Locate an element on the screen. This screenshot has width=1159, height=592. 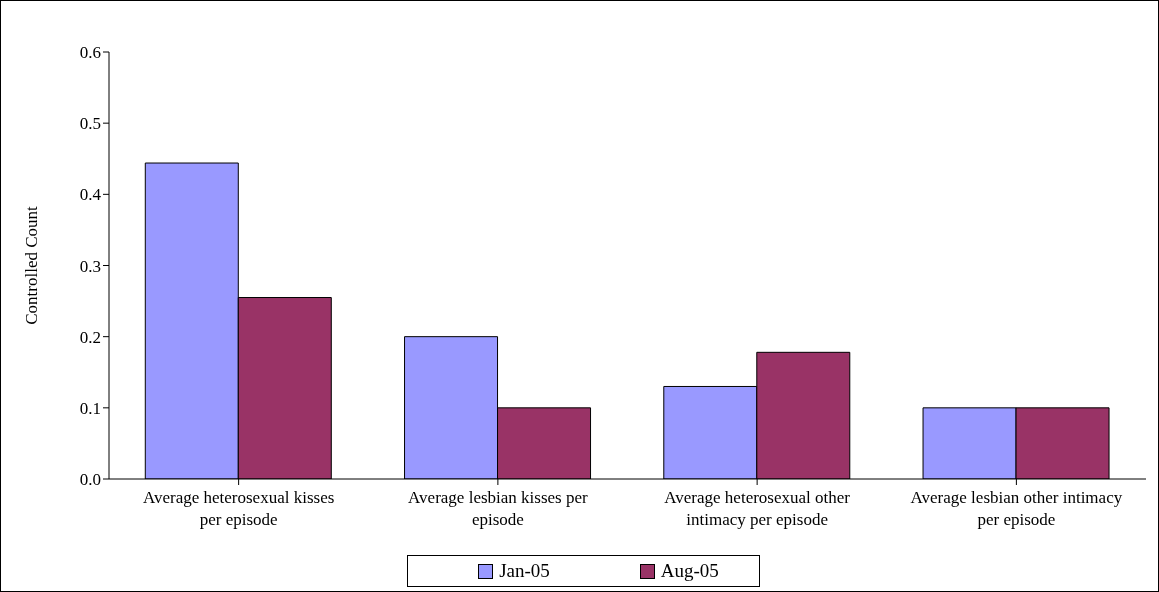
legend-label: Aug-05 is located at coordinates (689, 571).